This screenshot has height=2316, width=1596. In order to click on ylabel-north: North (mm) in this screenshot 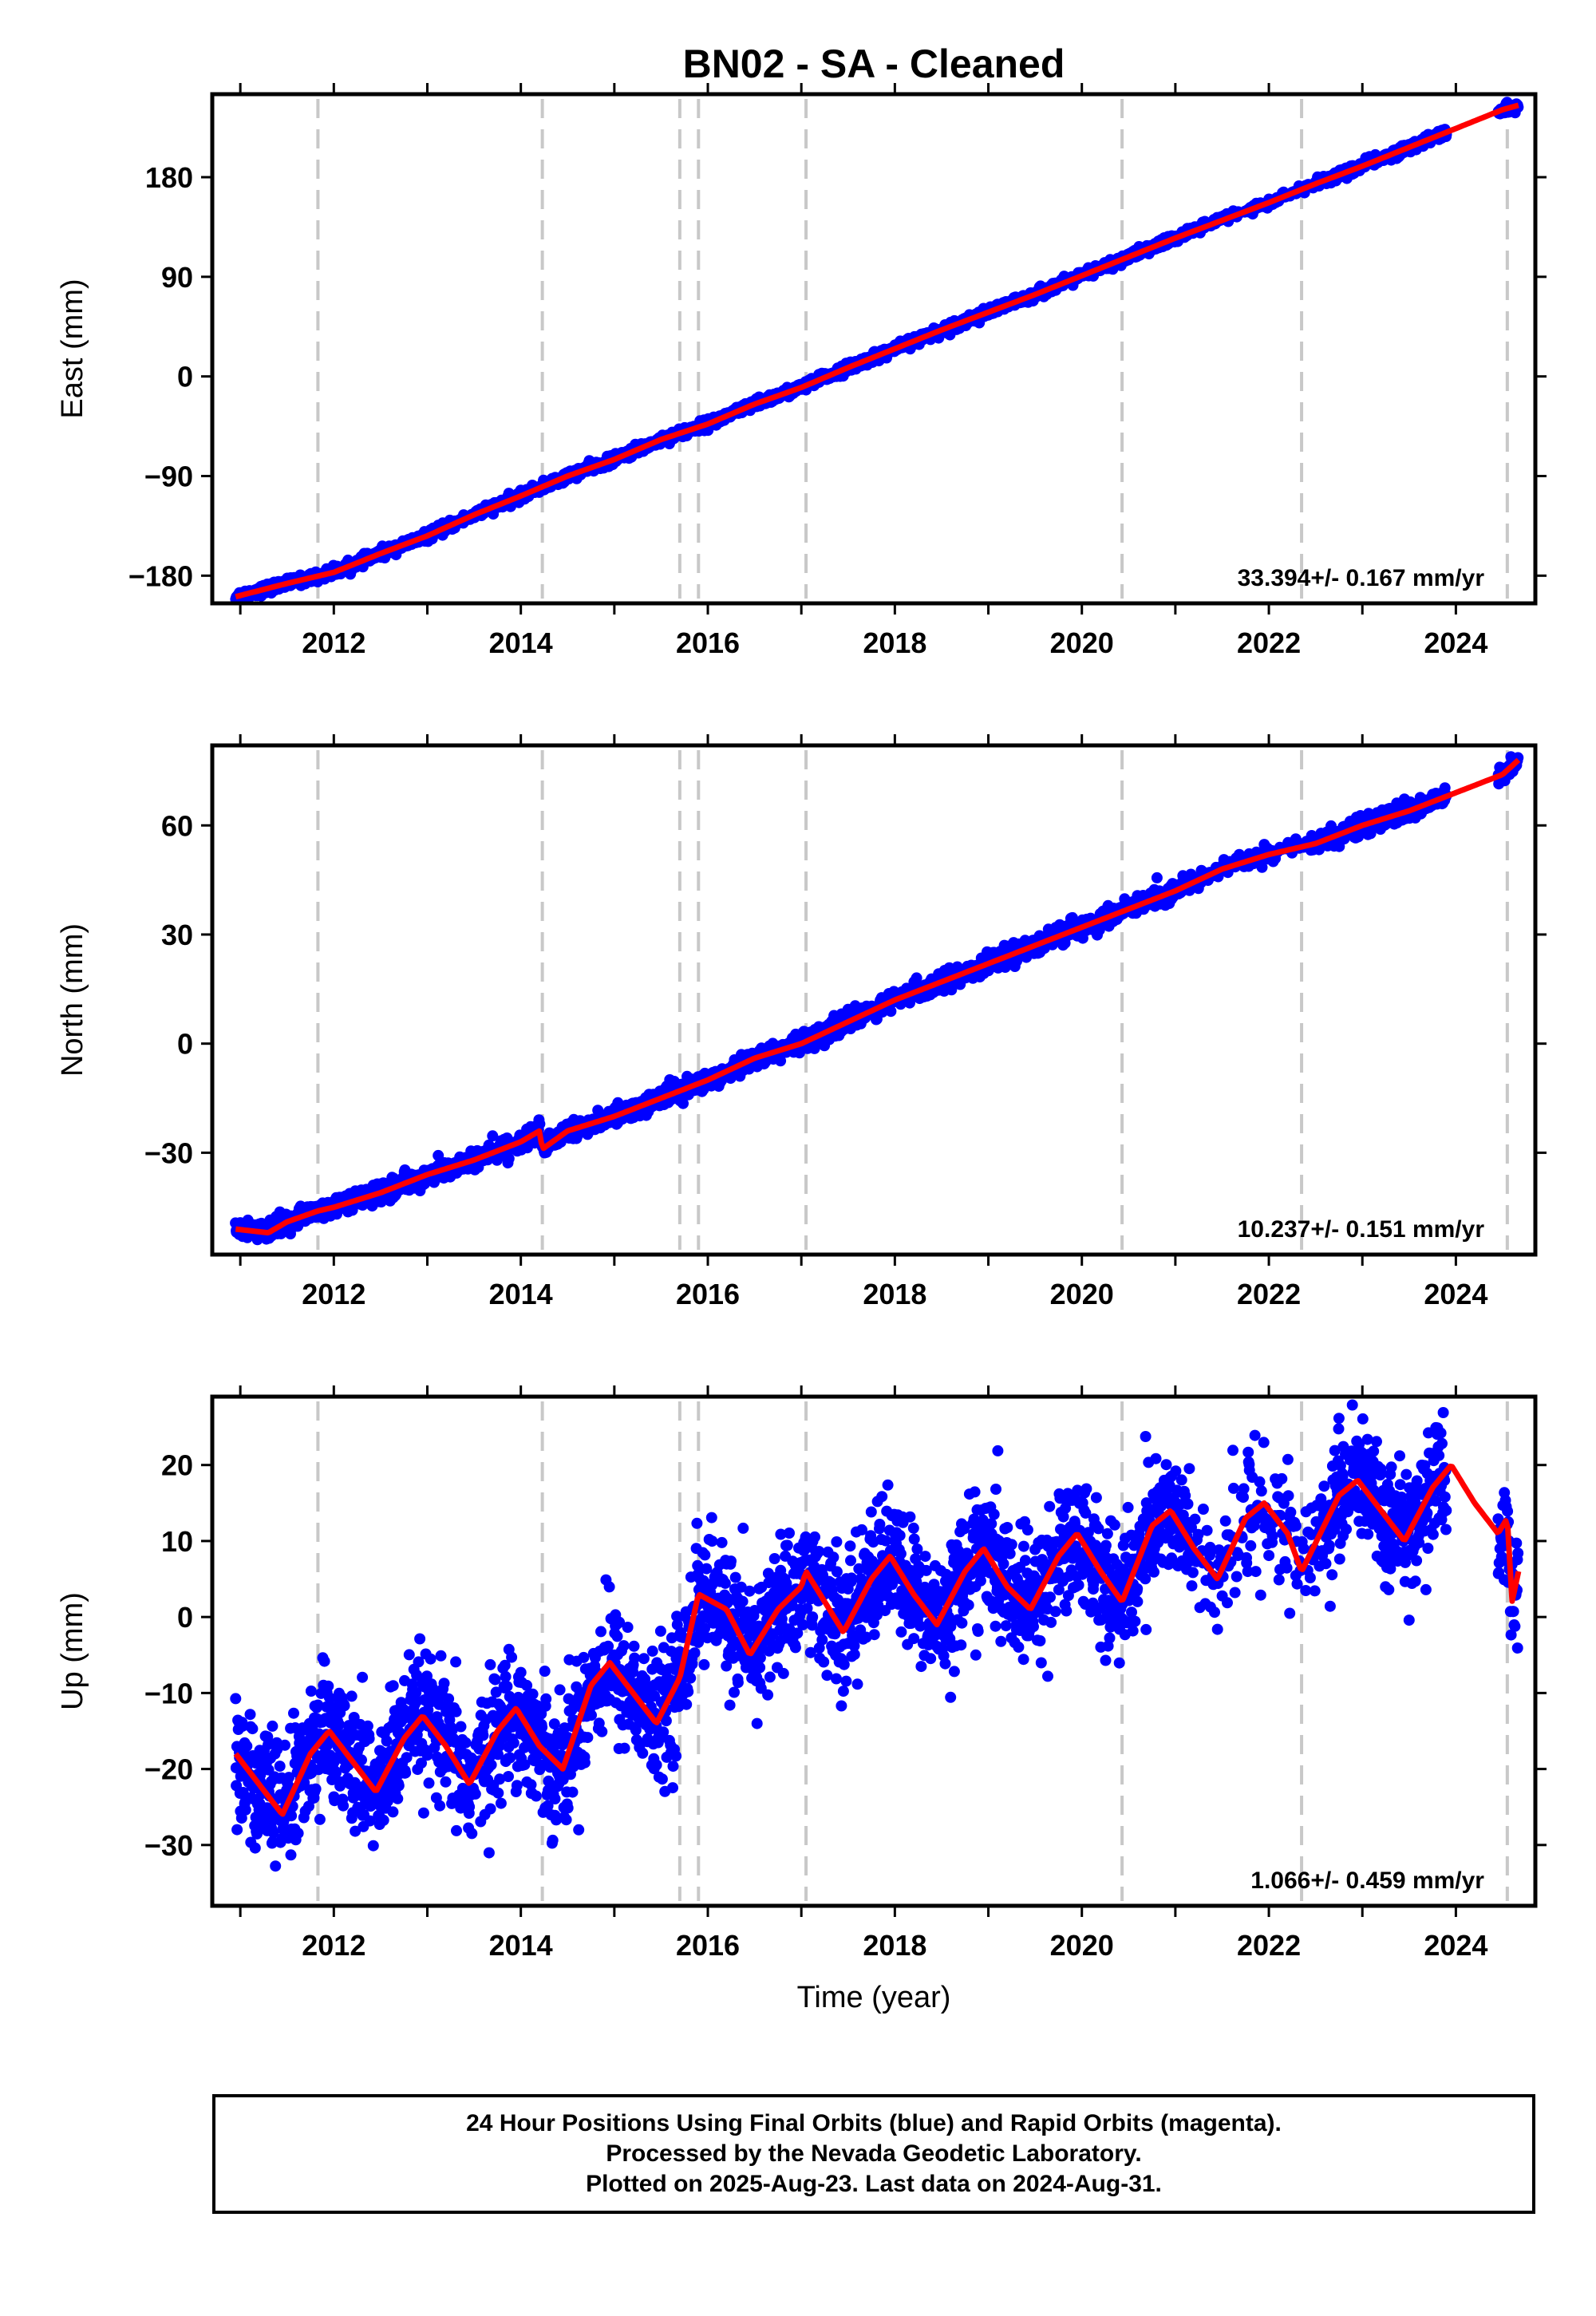, I will do `click(72, 1000)`.